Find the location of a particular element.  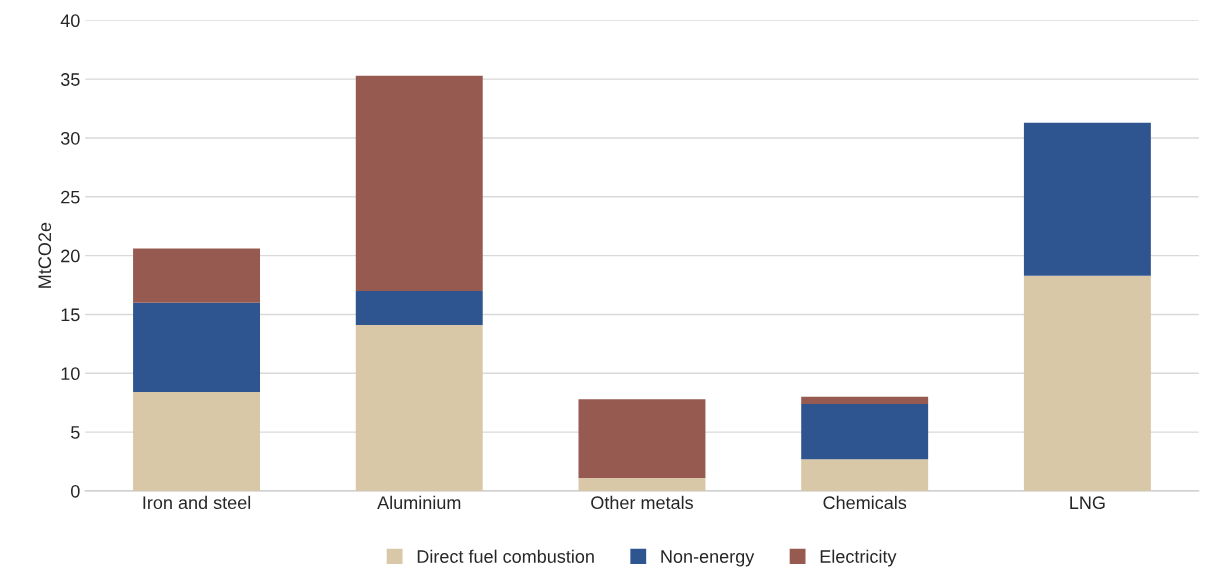

x-tick-label: LNG is located at coordinates (1087, 503).